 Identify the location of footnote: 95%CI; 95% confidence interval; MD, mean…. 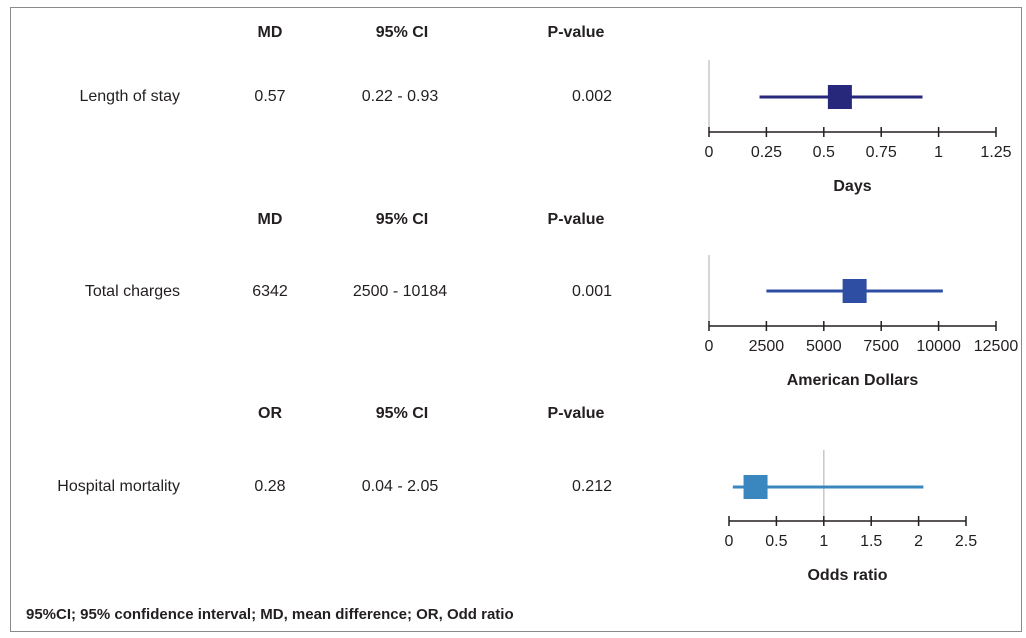
(270, 614).